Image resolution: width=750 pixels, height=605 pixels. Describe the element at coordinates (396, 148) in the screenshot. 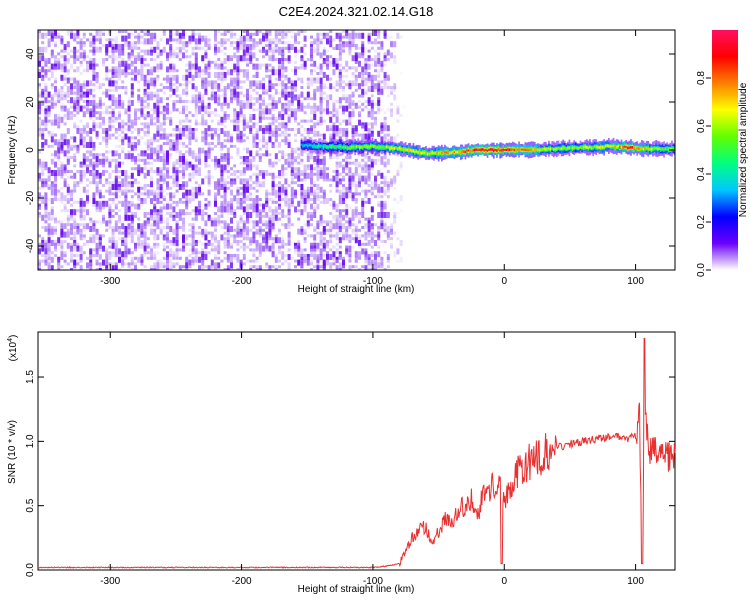

I see `signal-cell` at that location.